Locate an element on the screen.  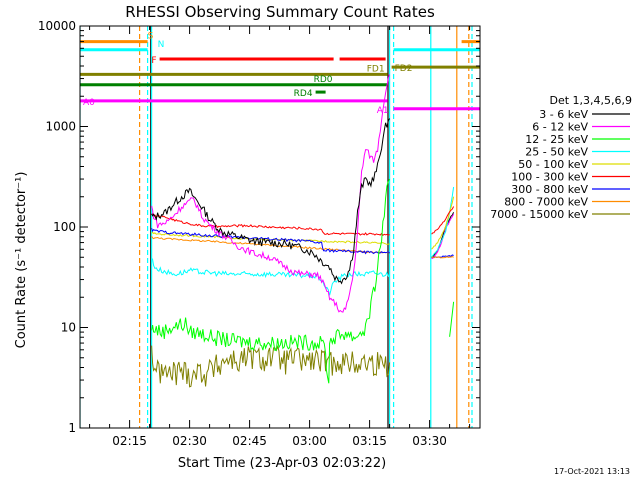
y-tick-label: 1 is located at coordinates (72, 428).